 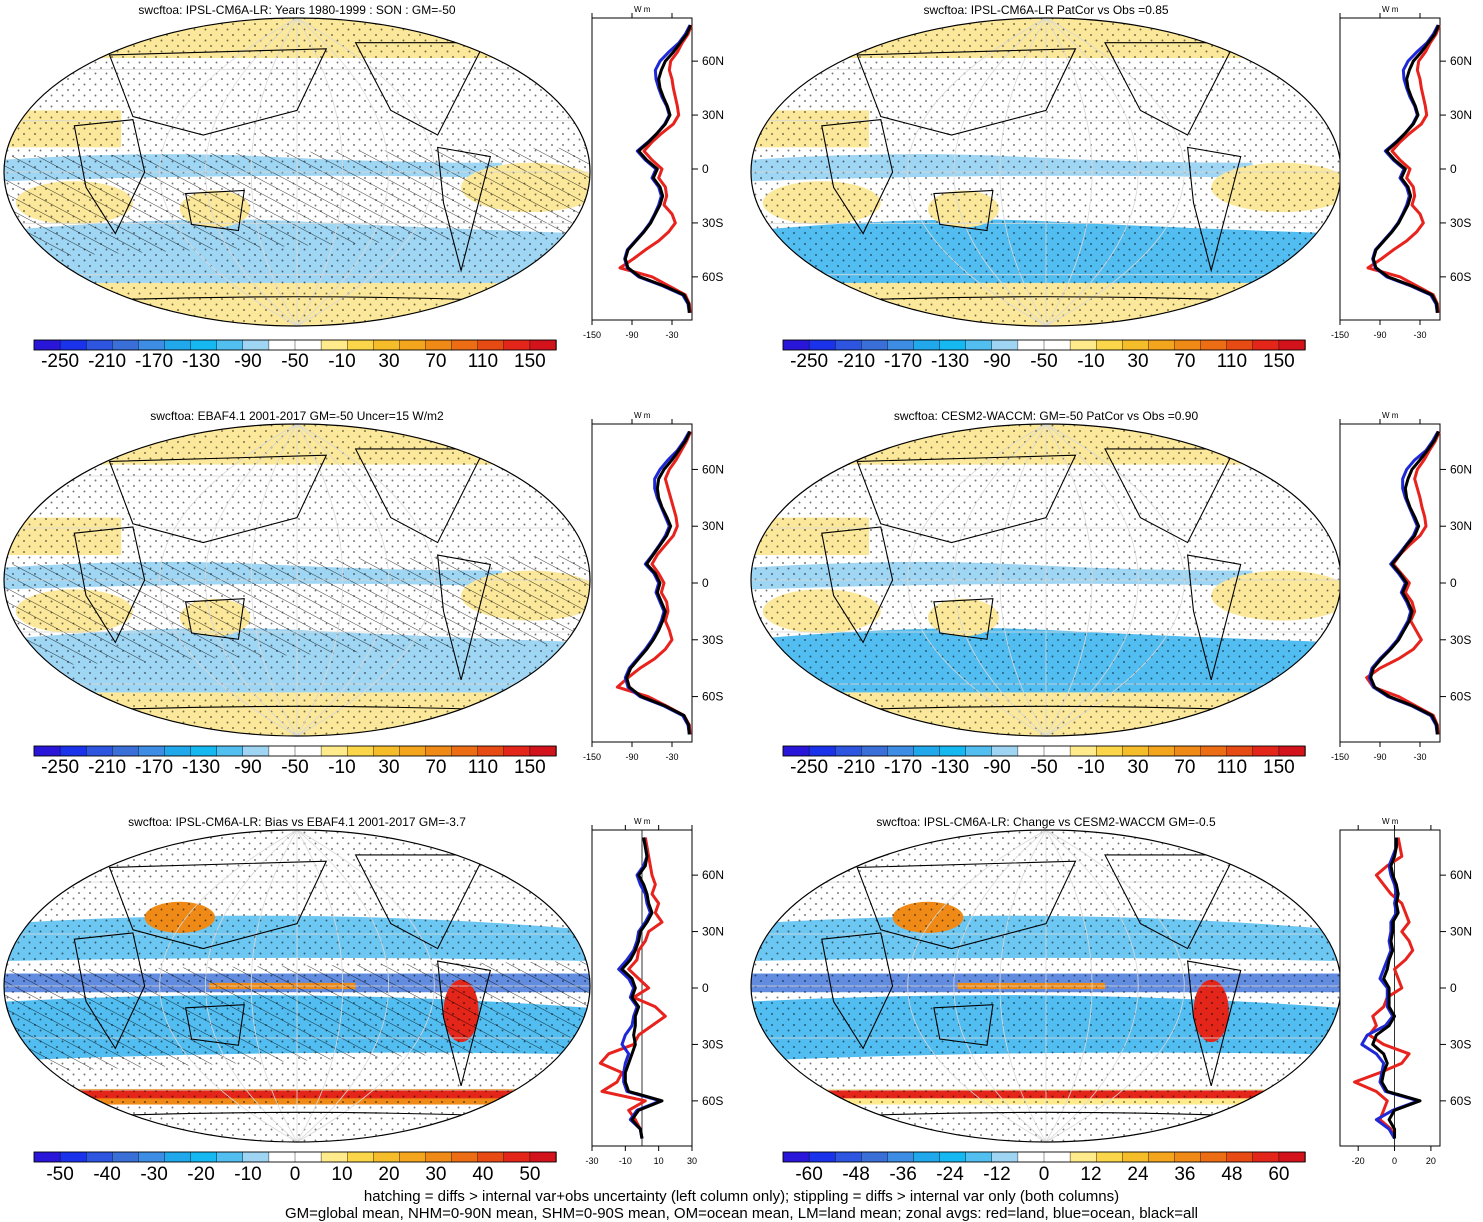 I want to click on colorbar-tick-label: 36, so click(x=1184, y=1174).